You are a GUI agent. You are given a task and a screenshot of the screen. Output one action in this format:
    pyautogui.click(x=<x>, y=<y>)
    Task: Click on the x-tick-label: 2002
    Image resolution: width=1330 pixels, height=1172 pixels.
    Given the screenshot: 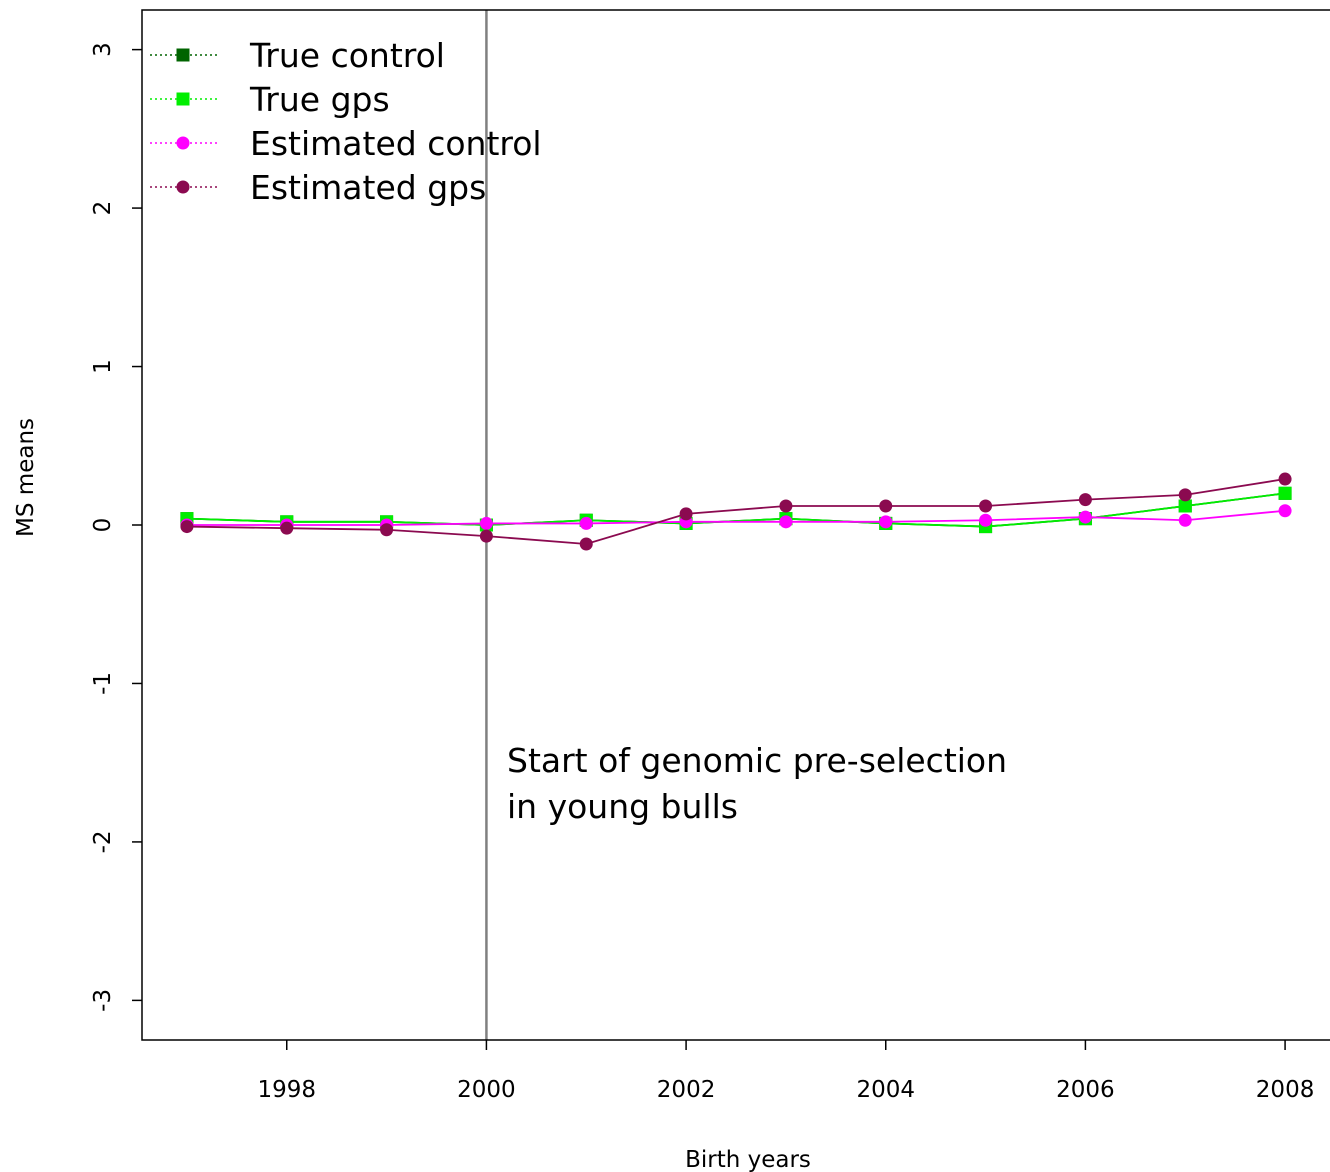 What is the action you would take?
    pyautogui.click(x=686, y=1090)
    